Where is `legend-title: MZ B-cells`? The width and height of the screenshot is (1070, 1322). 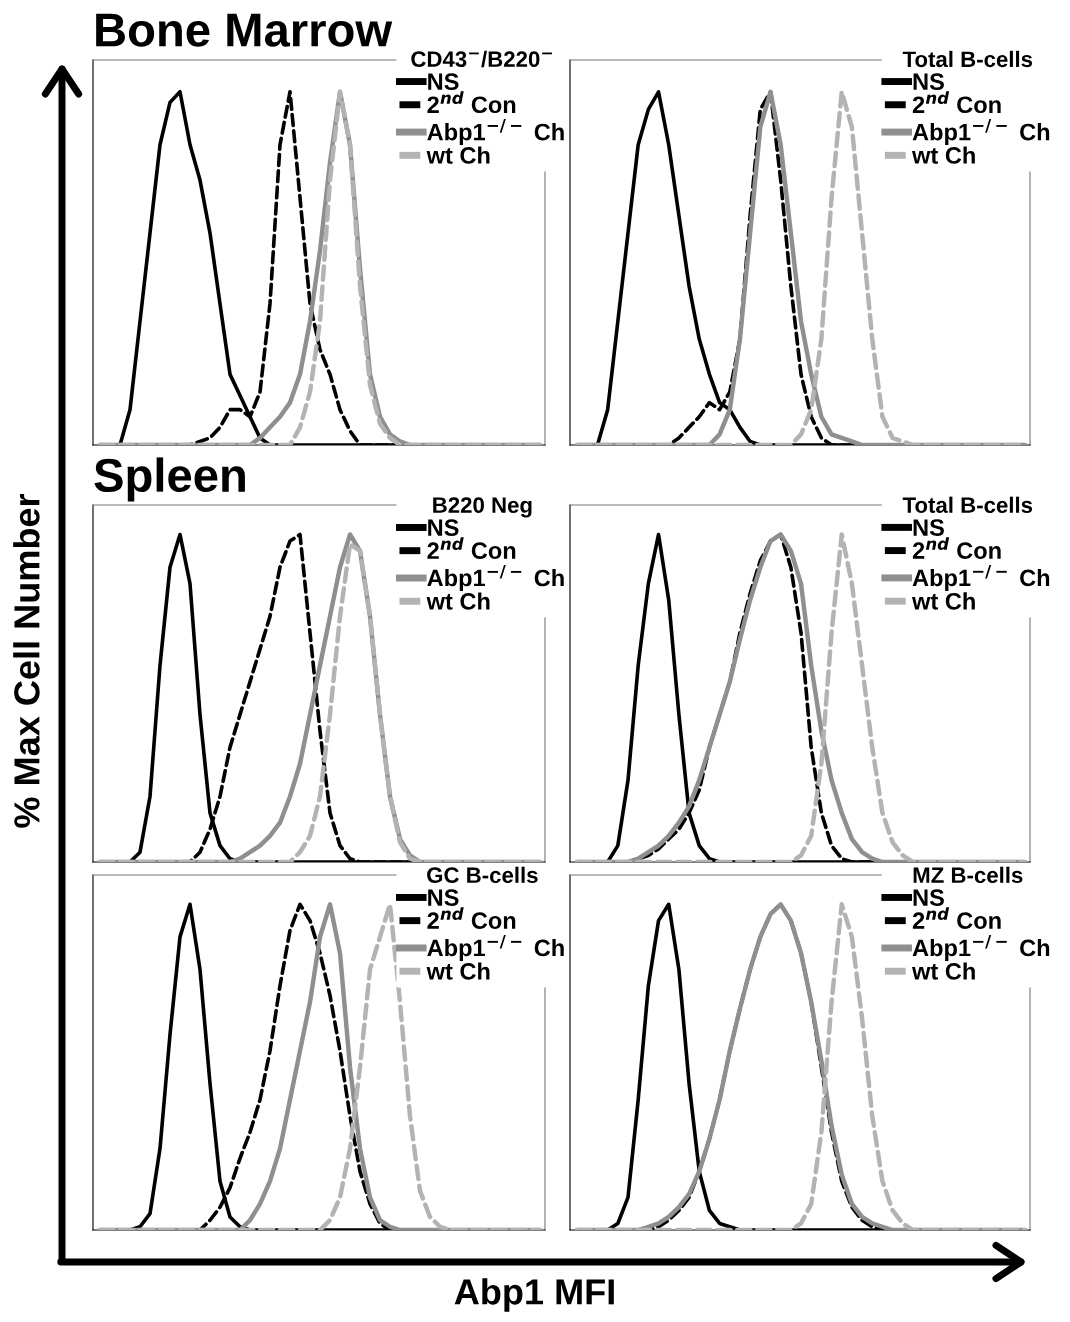 legend-title: MZ B-cells is located at coordinates (968, 875).